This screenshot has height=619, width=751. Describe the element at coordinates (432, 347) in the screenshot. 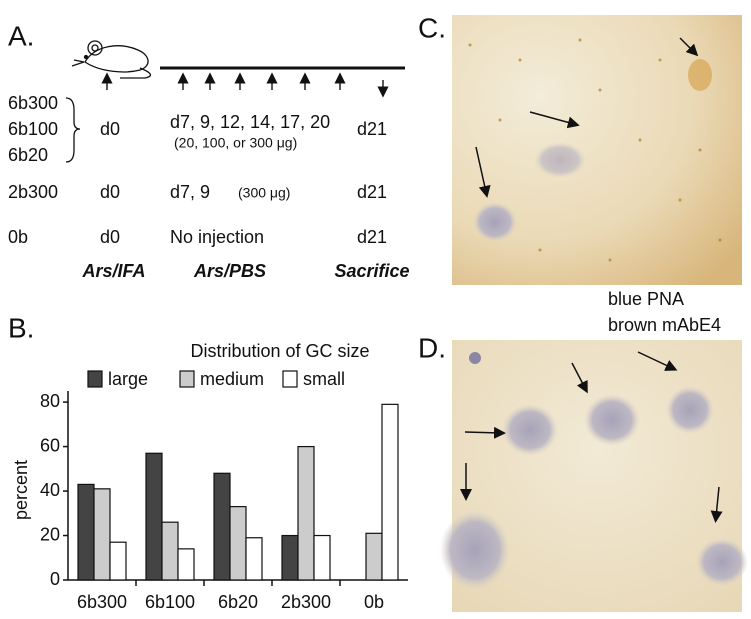

I see `panel-label: D.` at that location.